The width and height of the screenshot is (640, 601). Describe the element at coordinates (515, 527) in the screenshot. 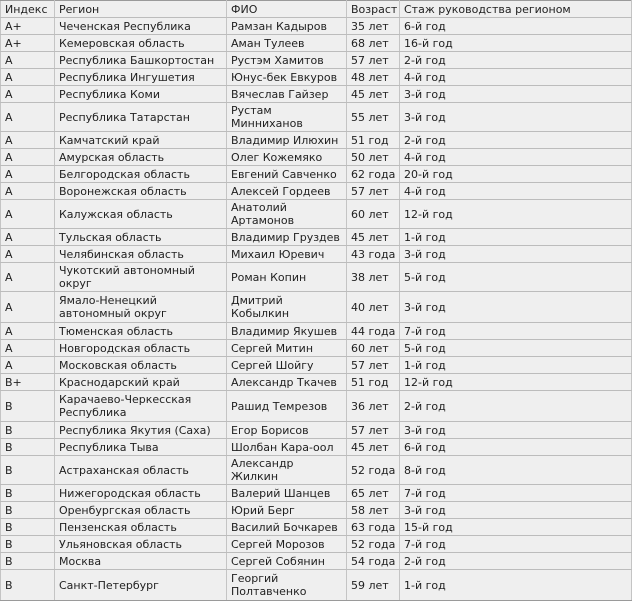

I see `cell-tenure: 15-й год` at that location.